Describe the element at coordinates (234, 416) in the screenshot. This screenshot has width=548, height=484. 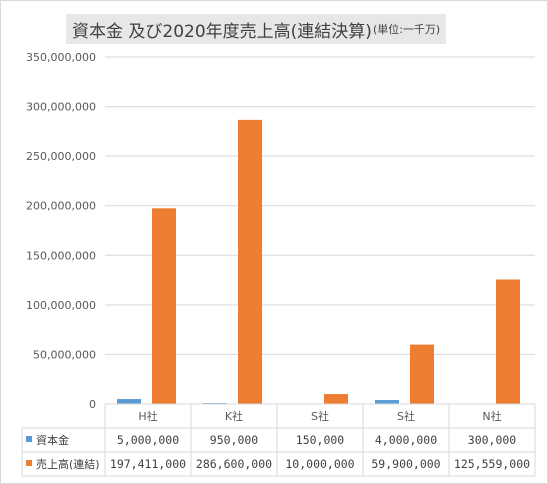
I see `category-label: K社` at that location.